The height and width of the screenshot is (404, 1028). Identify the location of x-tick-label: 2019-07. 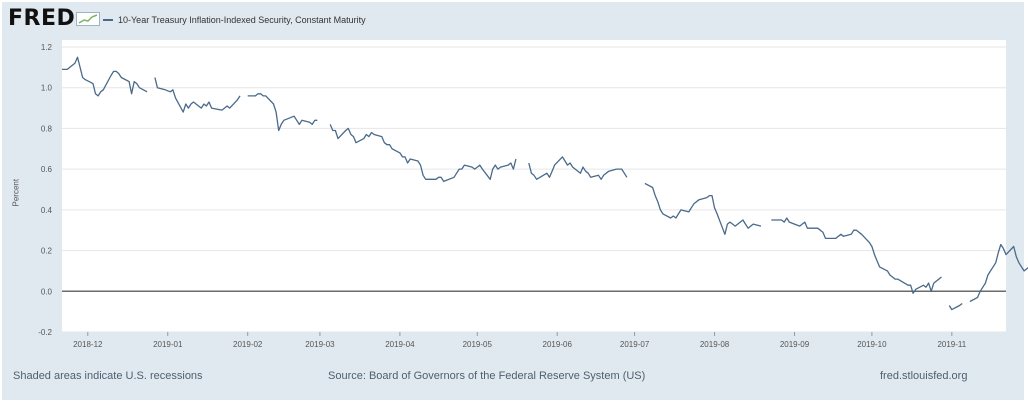
(635, 344).